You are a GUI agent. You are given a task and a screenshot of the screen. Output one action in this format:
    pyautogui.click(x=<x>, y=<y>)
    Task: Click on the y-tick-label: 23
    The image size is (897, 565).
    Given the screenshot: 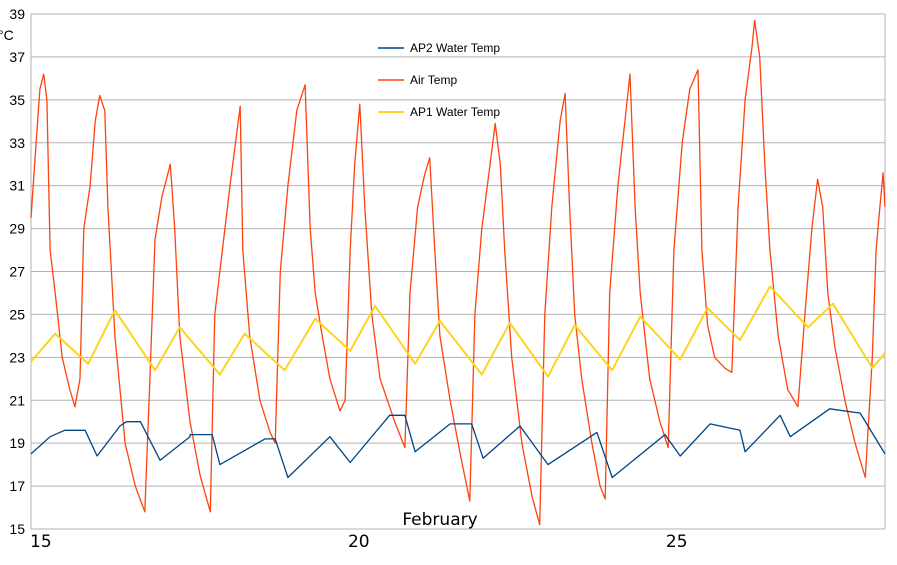 What is the action you would take?
    pyautogui.click(x=17, y=357)
    